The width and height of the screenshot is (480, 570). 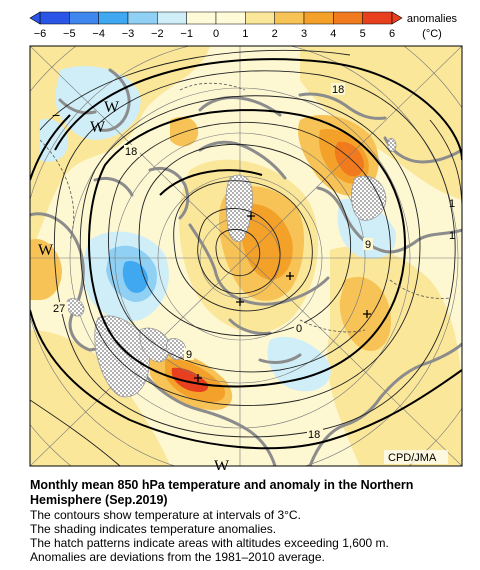 I want to click on colorbar-tick-label: 6, so click(x=392, y=34).